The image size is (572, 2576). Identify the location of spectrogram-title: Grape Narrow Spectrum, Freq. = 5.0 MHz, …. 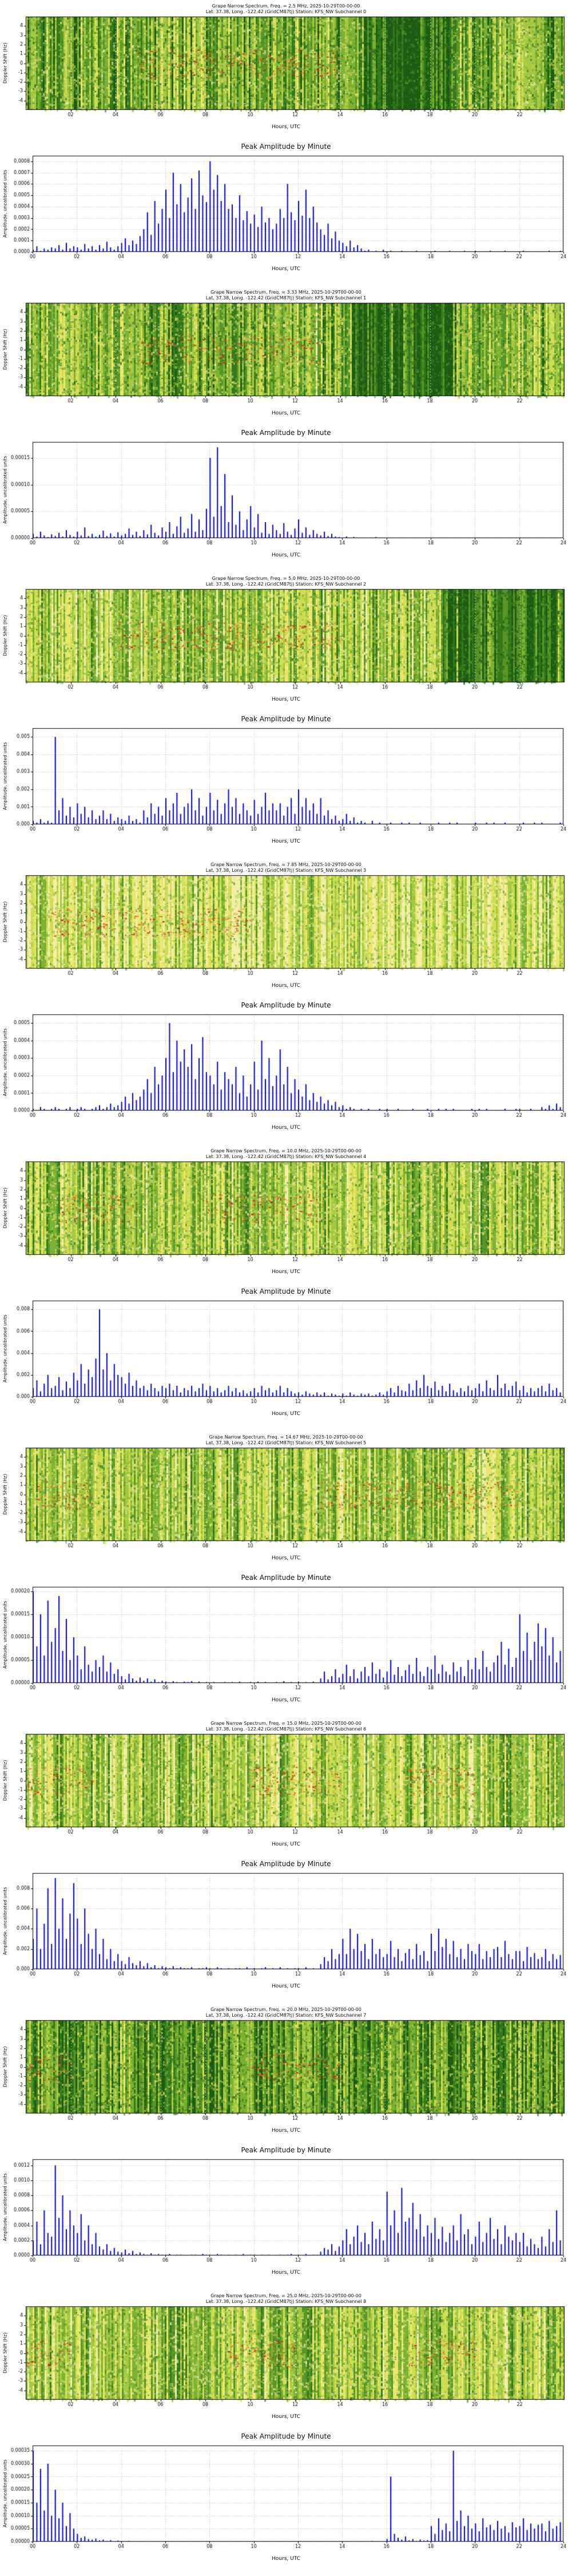
(286, 578).